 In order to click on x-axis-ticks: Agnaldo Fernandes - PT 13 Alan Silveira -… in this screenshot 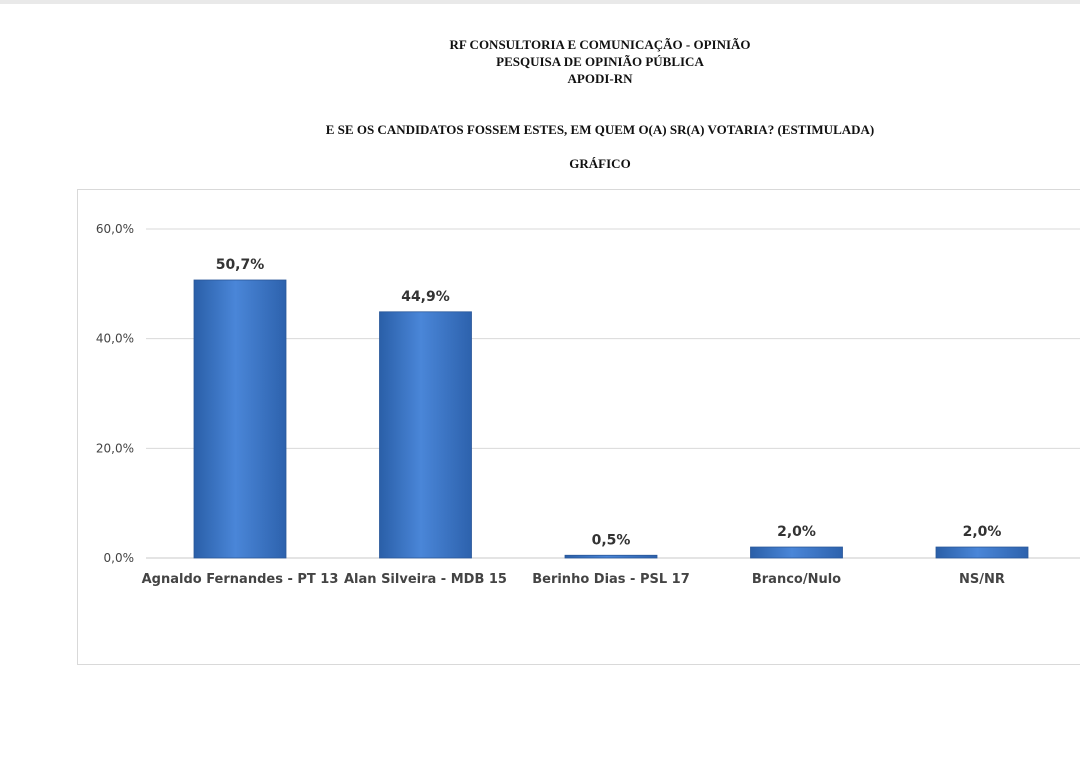, I will do `click(573, 579)`.